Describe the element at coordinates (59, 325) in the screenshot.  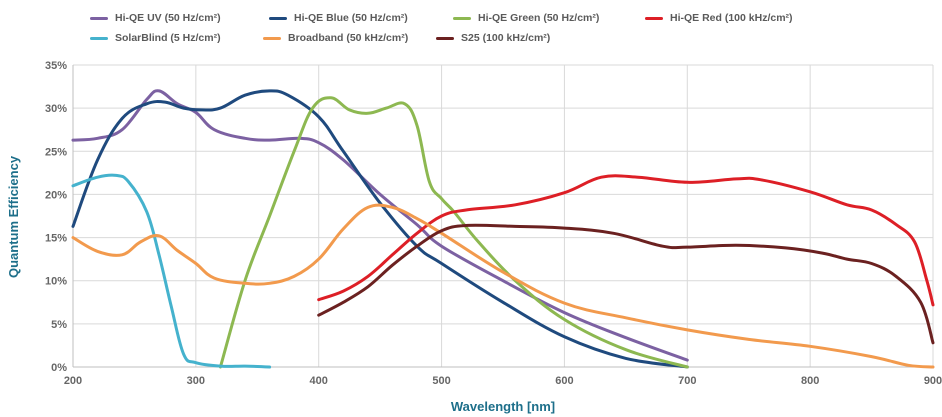
I see `y-tick-label: 5%` at that location.